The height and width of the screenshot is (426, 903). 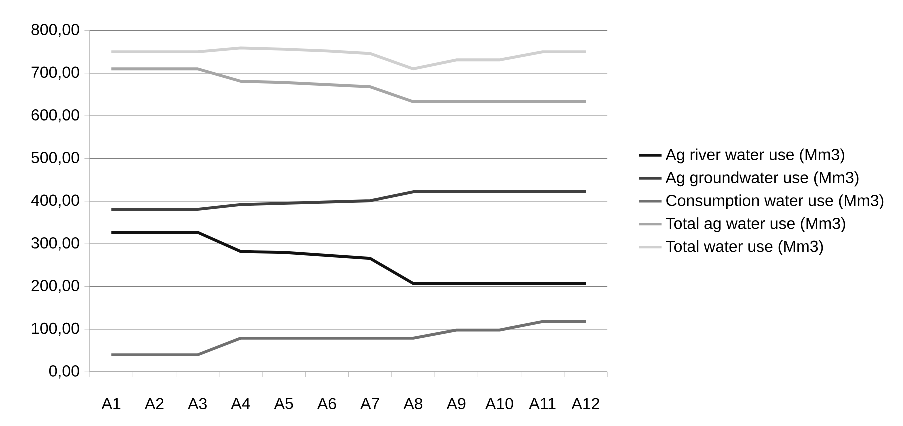 What do you see at coordinates (111, 404) in the screenshot?
I see `x-tick-label: A1` at bounding box center [111, 404].